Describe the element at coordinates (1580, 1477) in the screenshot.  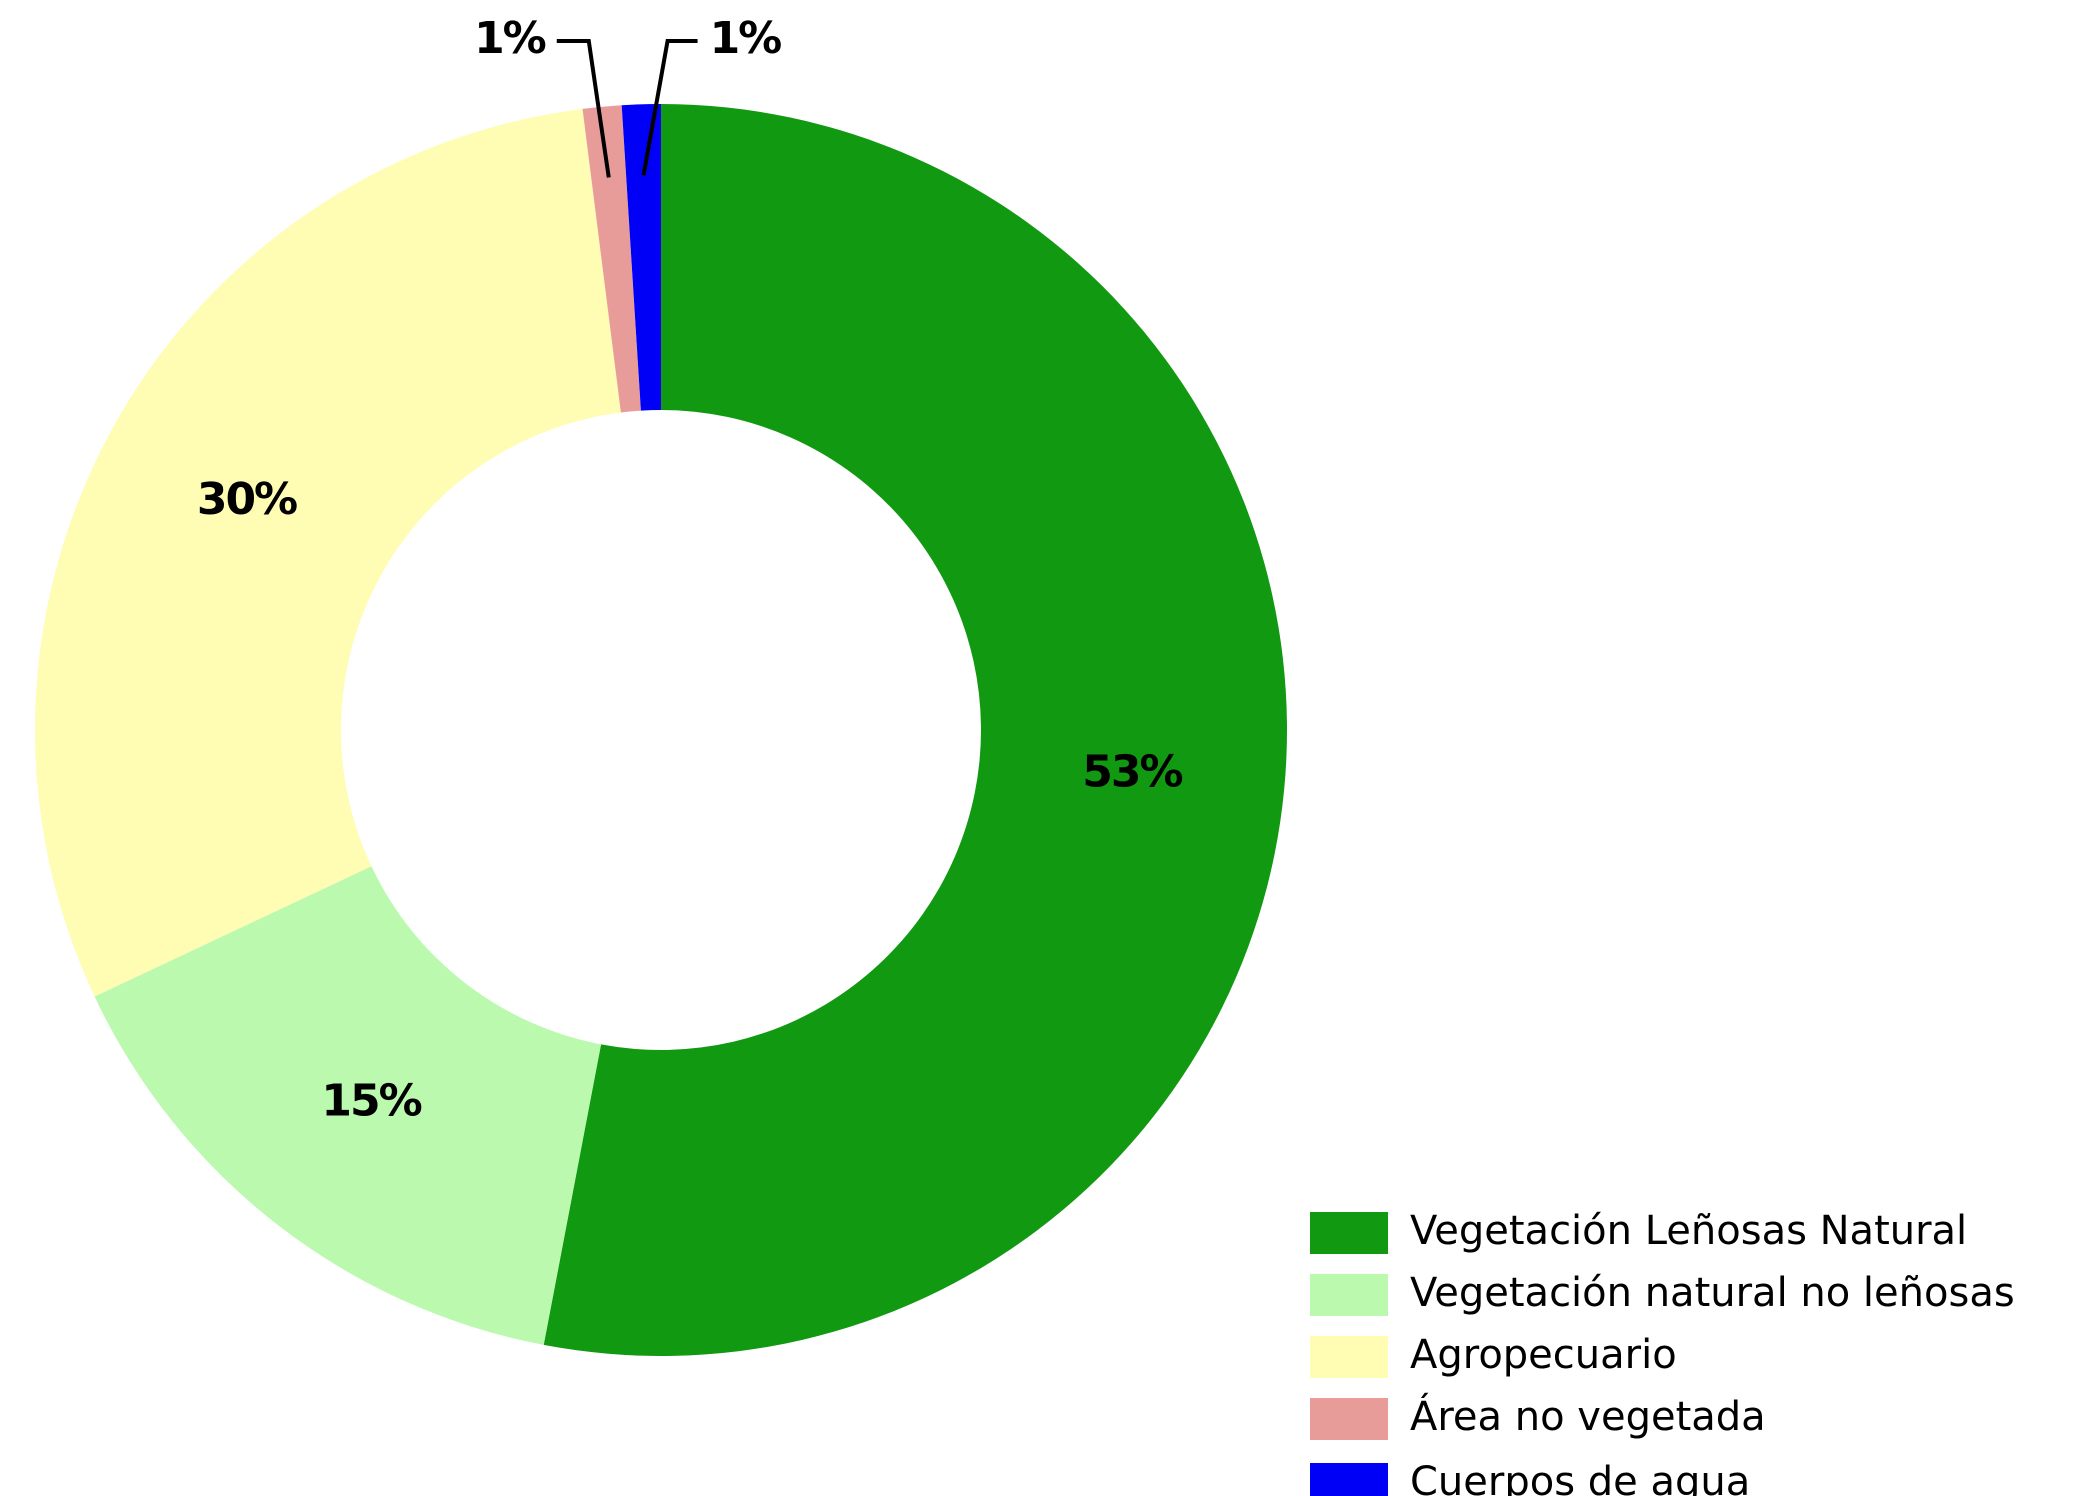
I see `legend-label: Cuerpos de agua` at that location.